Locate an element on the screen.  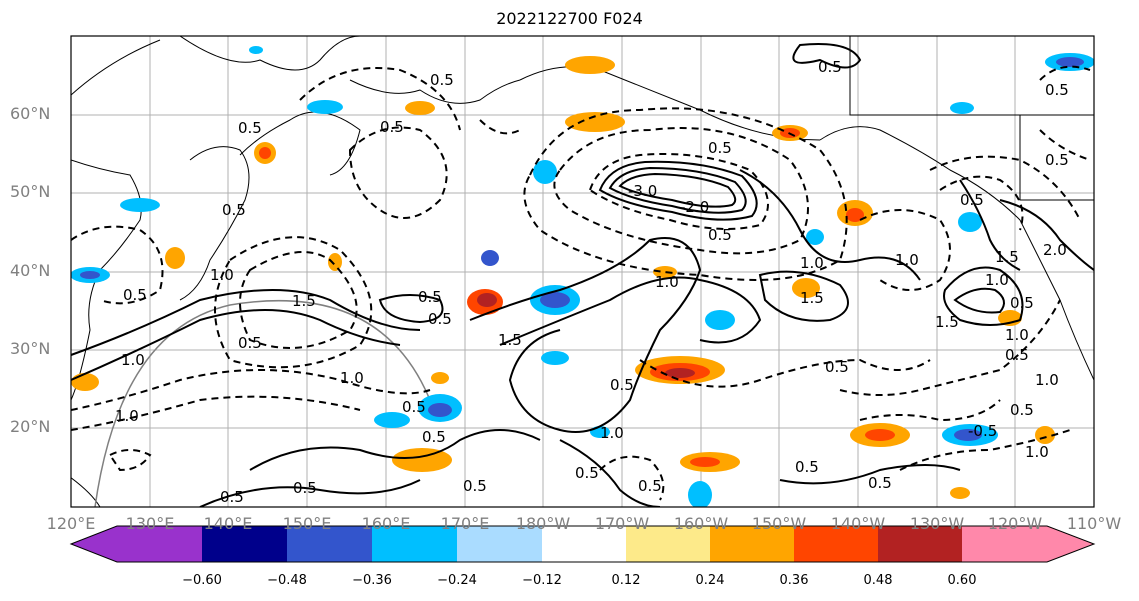
lon-label-160w: 160°W is located at coordinates (701, 523).